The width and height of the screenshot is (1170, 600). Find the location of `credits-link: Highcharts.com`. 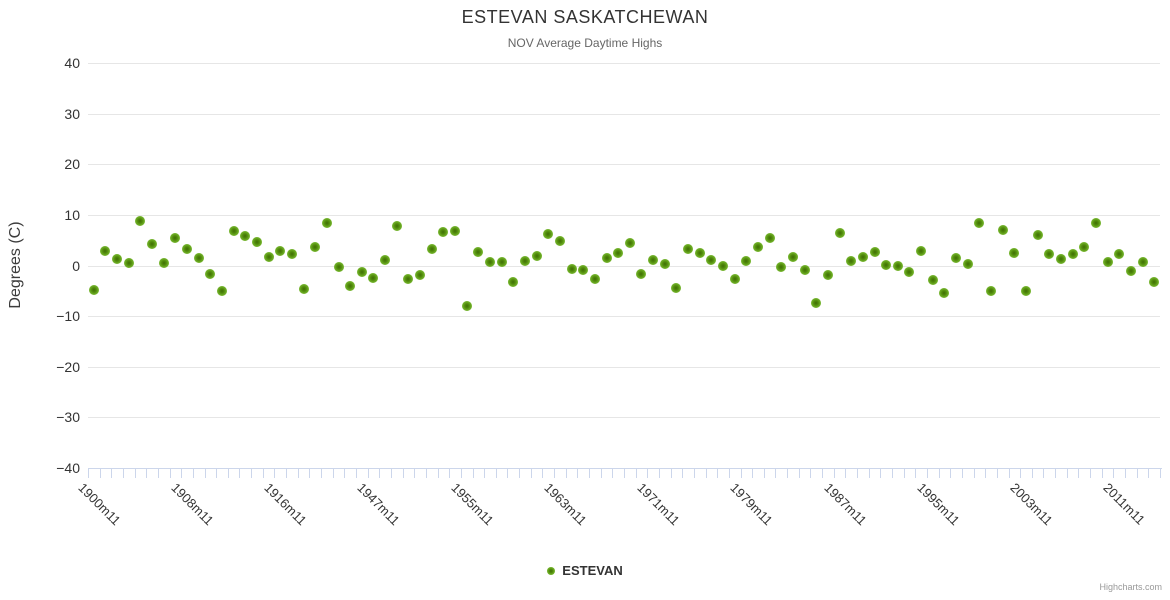

credits-link: Highcharts.com is located at coordinates (1130, 587).